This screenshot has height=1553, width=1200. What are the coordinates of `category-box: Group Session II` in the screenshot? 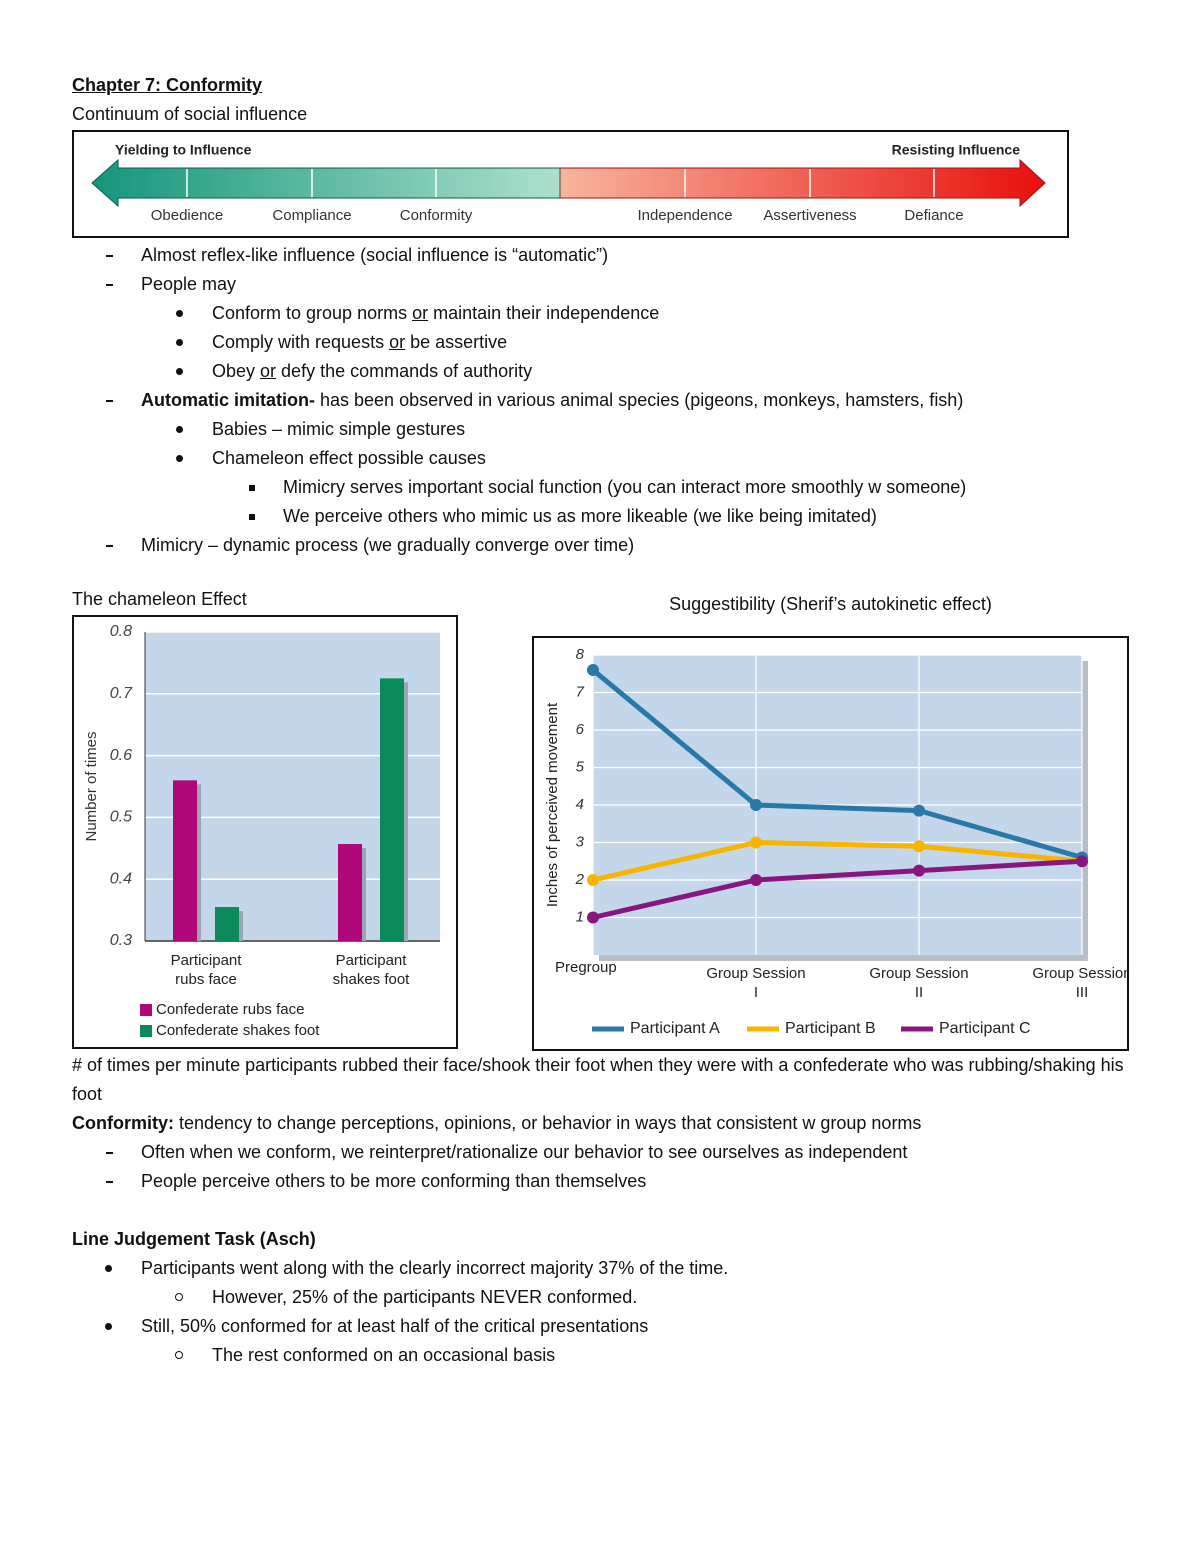 It's located at (919, 983).